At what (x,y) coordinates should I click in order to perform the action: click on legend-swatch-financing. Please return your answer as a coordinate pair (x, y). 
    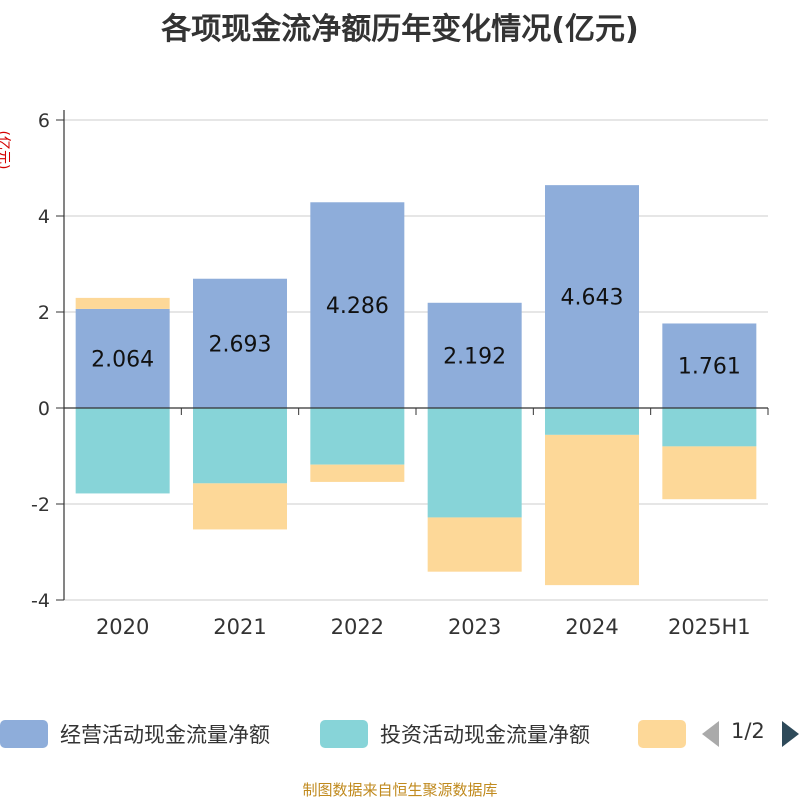
    Looking at the image, I should click on (662, 734).